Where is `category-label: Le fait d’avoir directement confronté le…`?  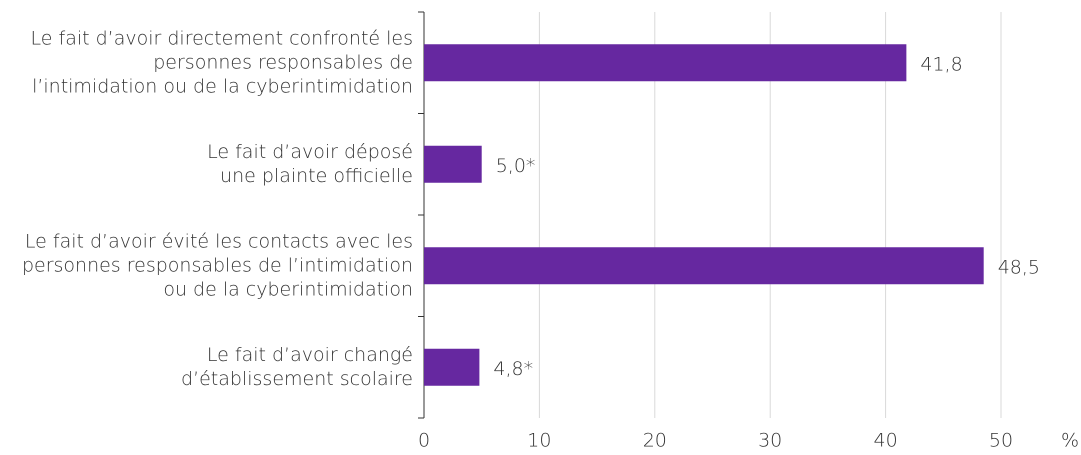 category-label: Le fait d’avoir directement confronté le… is located at coordinates (222, 38).